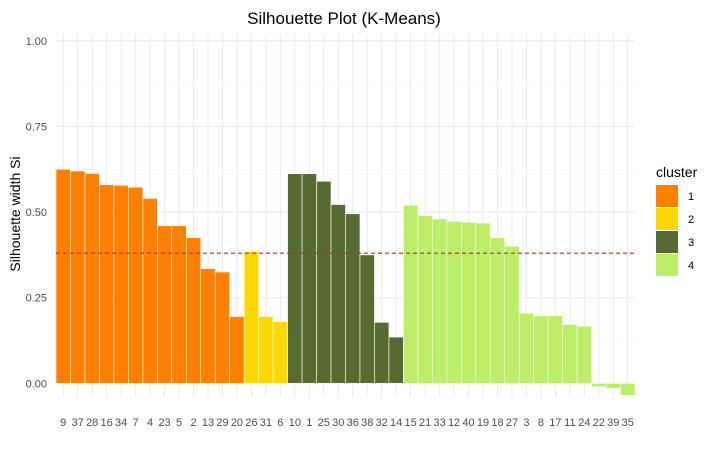 The width and height of the screenshot is (714, 459). I want to click on y-tick-label: 1.00, so click(36, 42).